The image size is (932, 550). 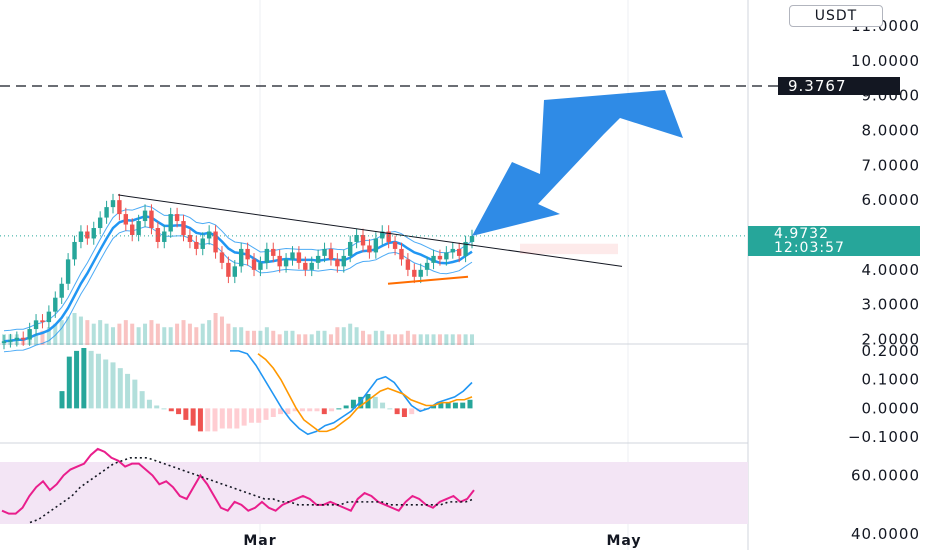 What do you see at coordinates (839, 86) in the screenshot?
I see `target-price-badge: 9.3767` at bounding box center [839, 86].